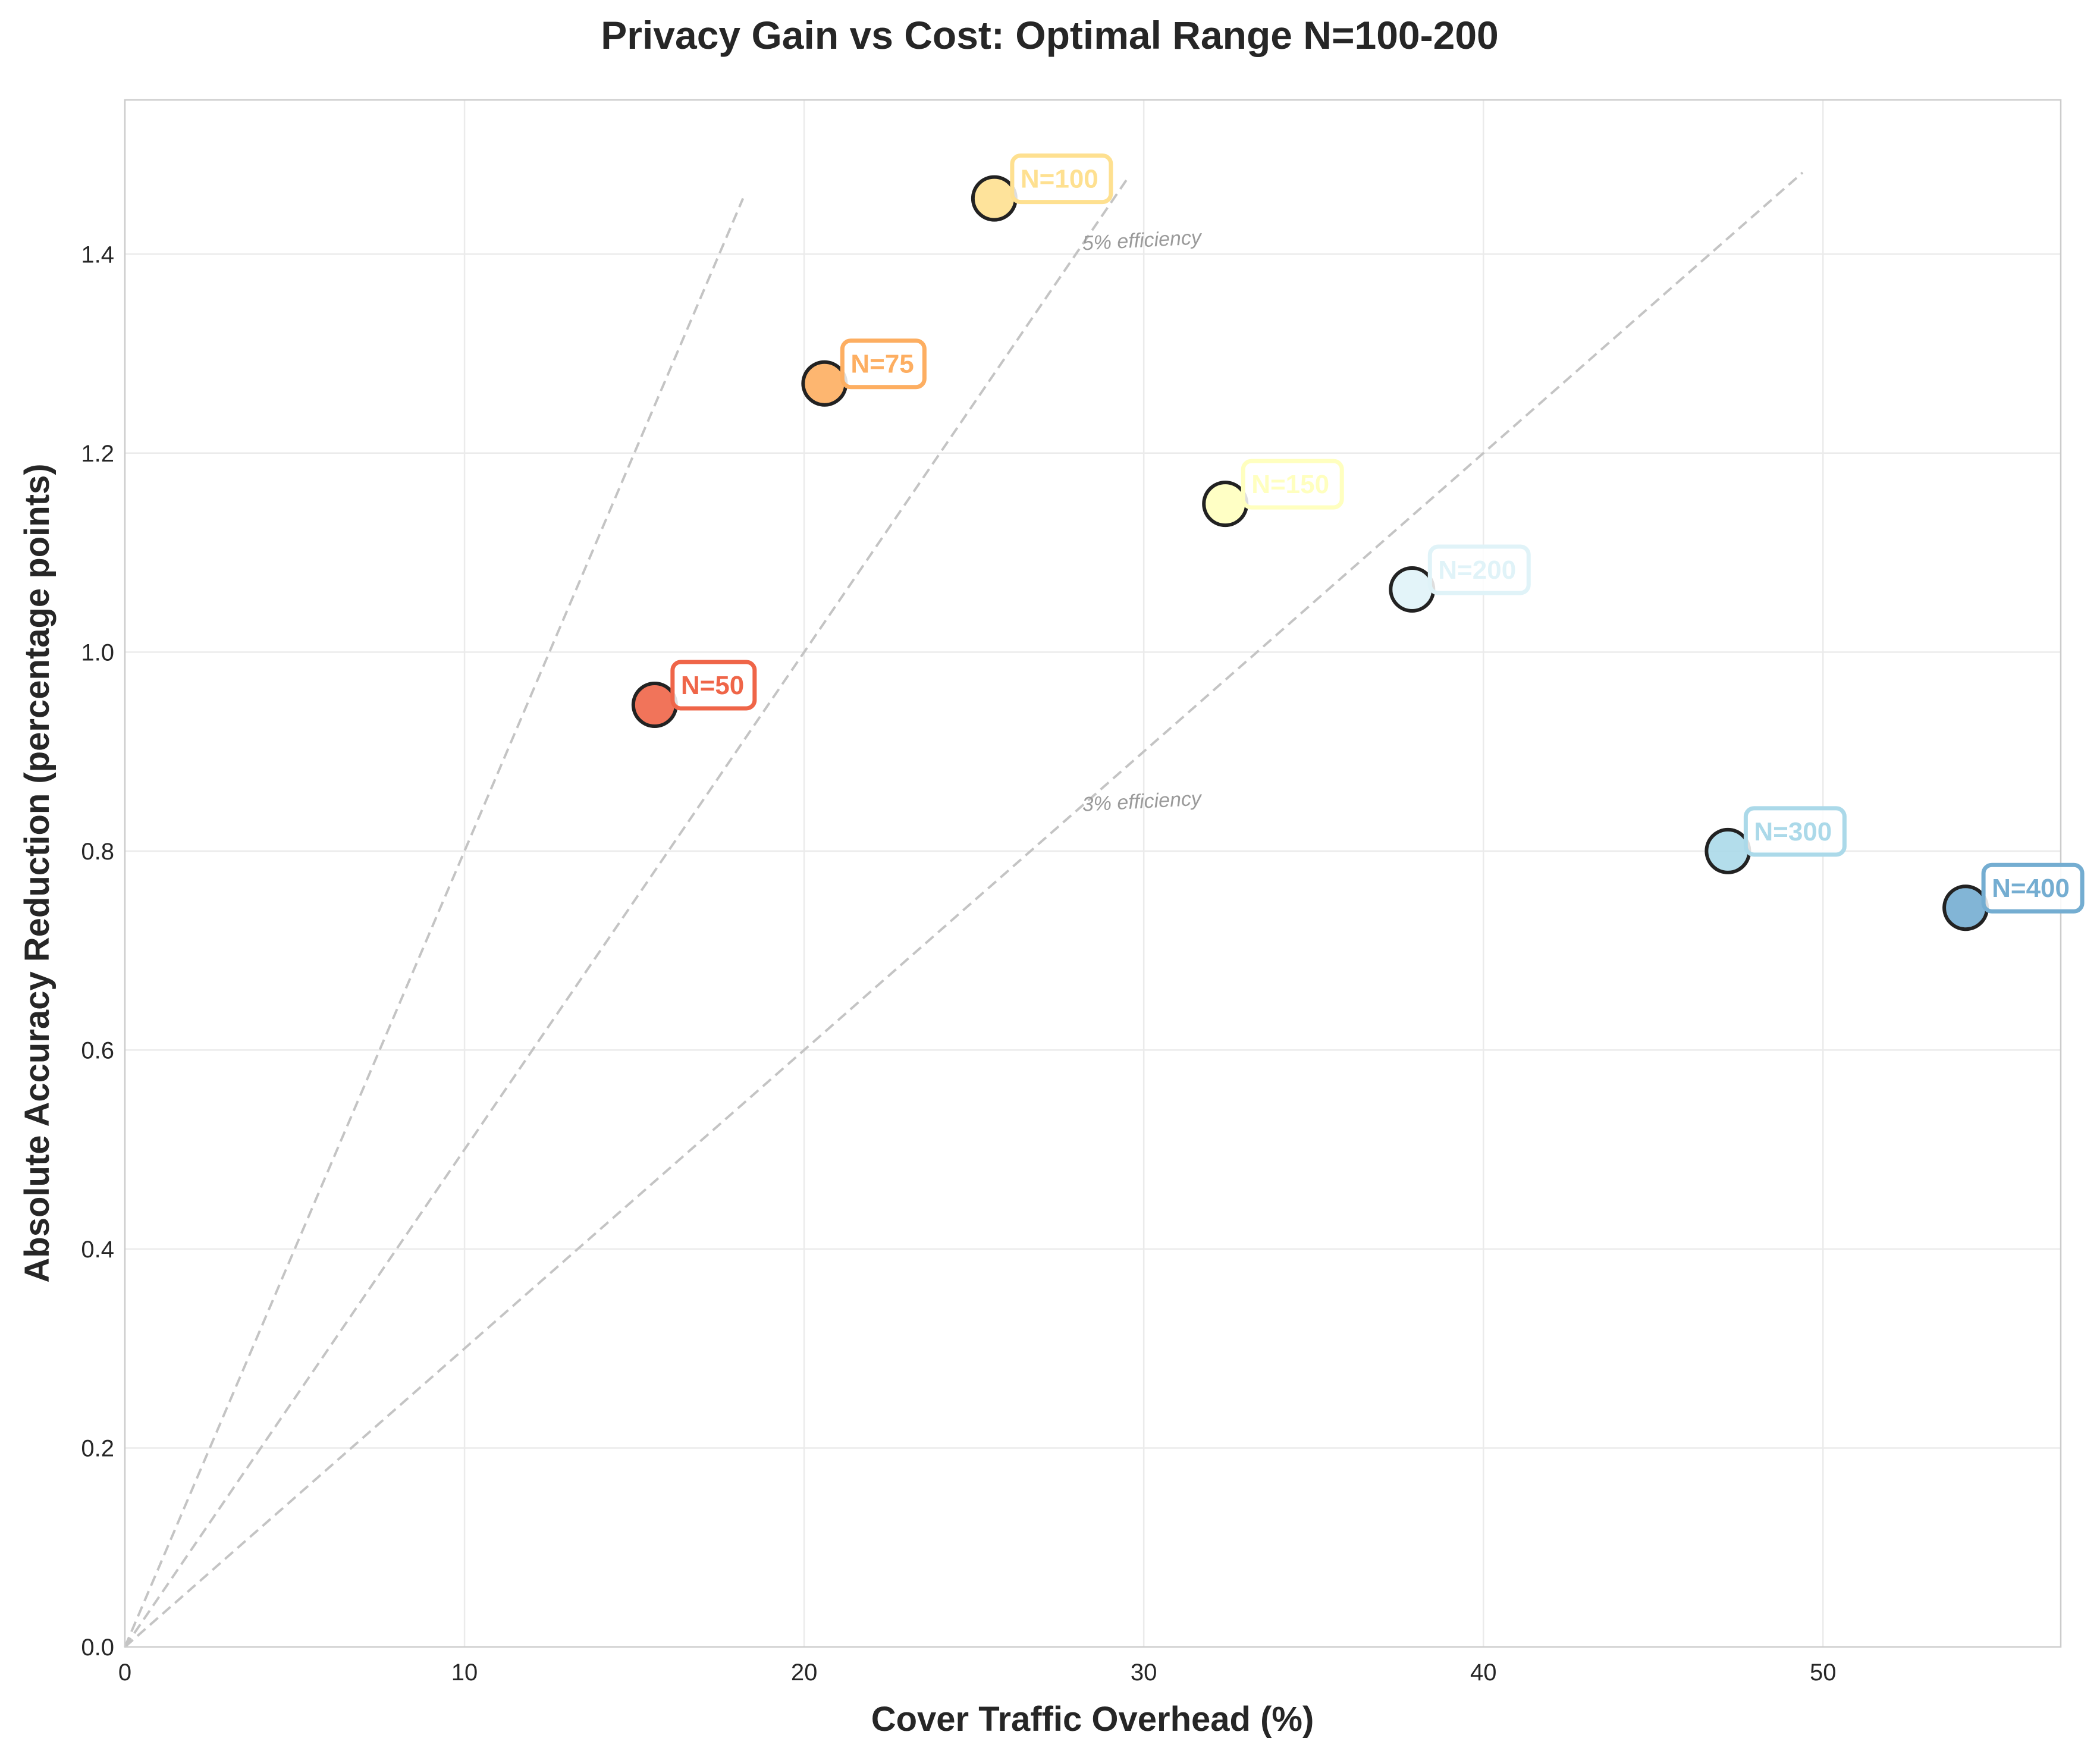  I want to click on point-label: N=150, so click(1290, 484).